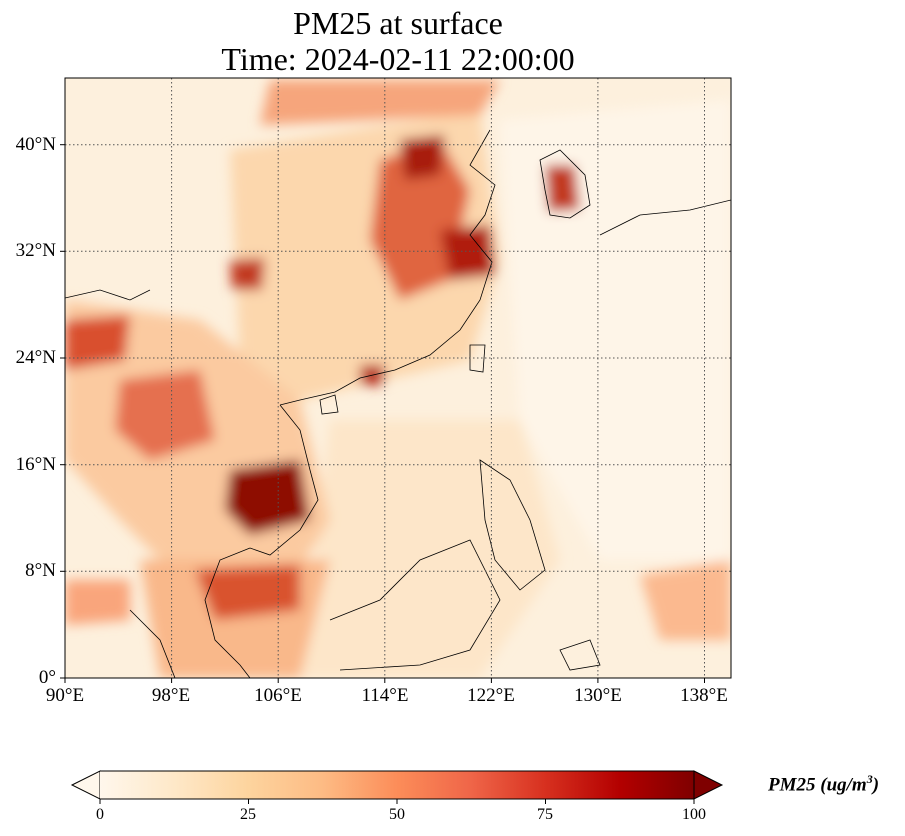 This screenshot has width=905, height=836. What do you see at coordinates (248, 814) in the screenshot?
I see `colorbar-tick-label: 25` at bounding box center [248, 814].